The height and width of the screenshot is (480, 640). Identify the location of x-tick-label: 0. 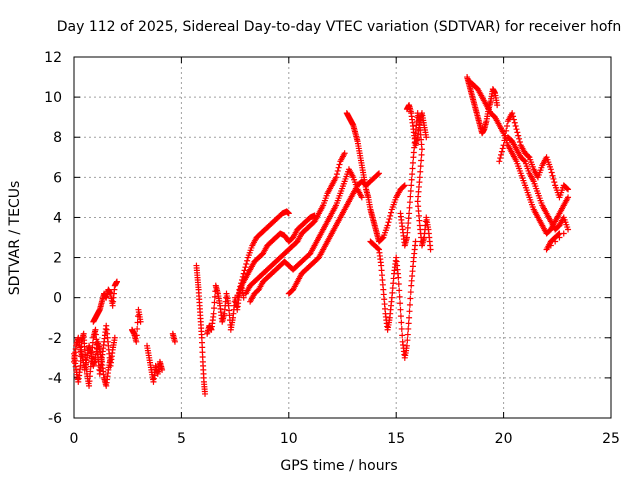
(74, 439).